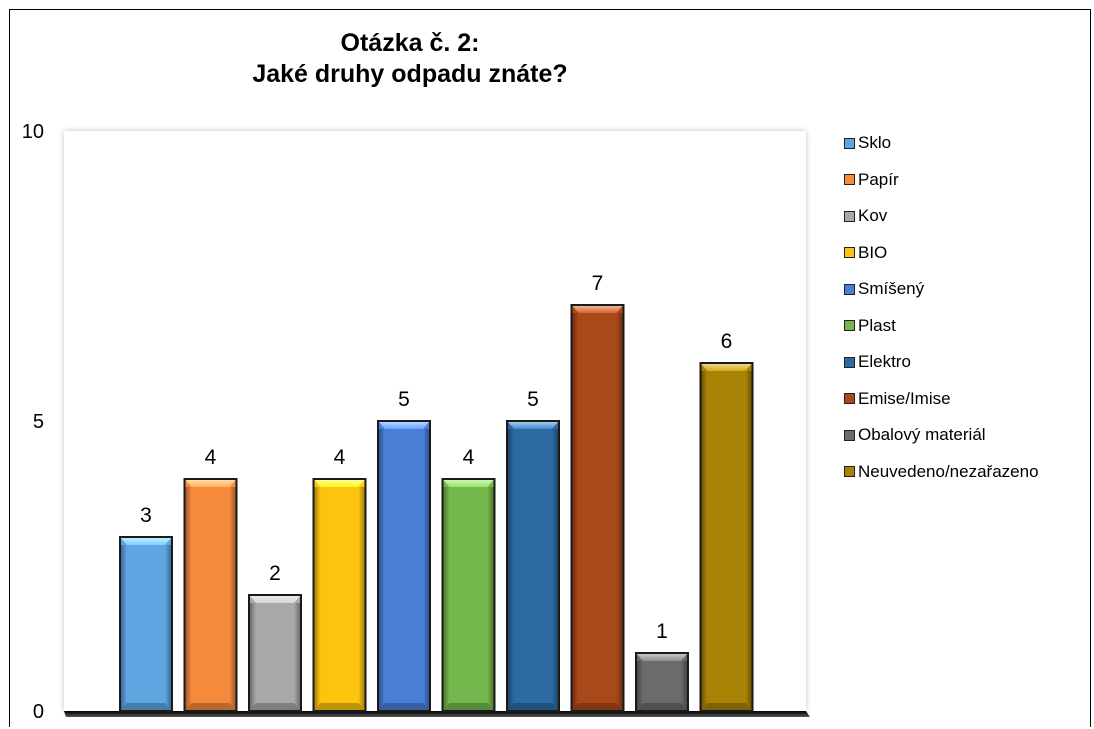 The image size is (1094, 729). Describe the element at coordinates (33, 132) in the screenshot. I see `y-tick-label: 10` at that location.